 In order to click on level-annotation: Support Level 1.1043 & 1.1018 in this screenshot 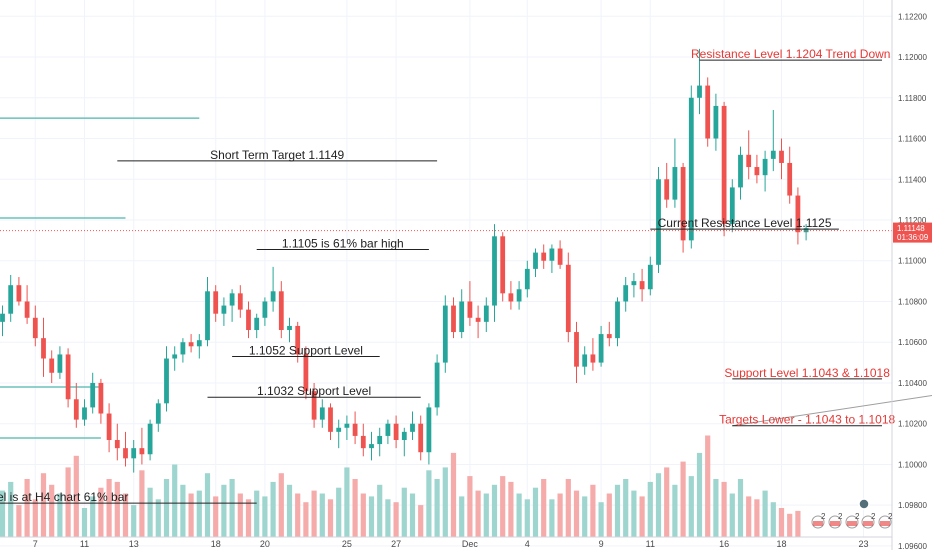, I will do `click(807, 373)`.